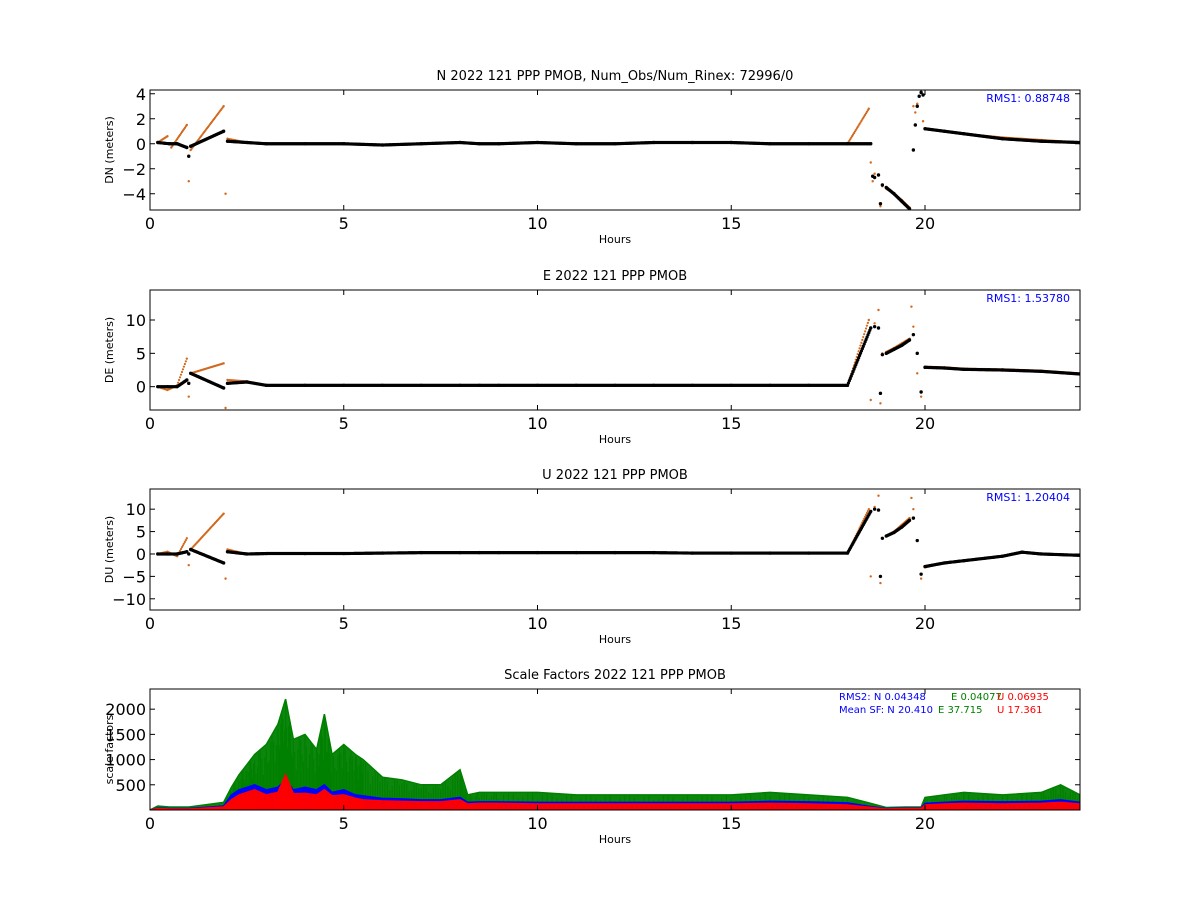  I want to click on x-tick-label: 10, so click(537, 423).